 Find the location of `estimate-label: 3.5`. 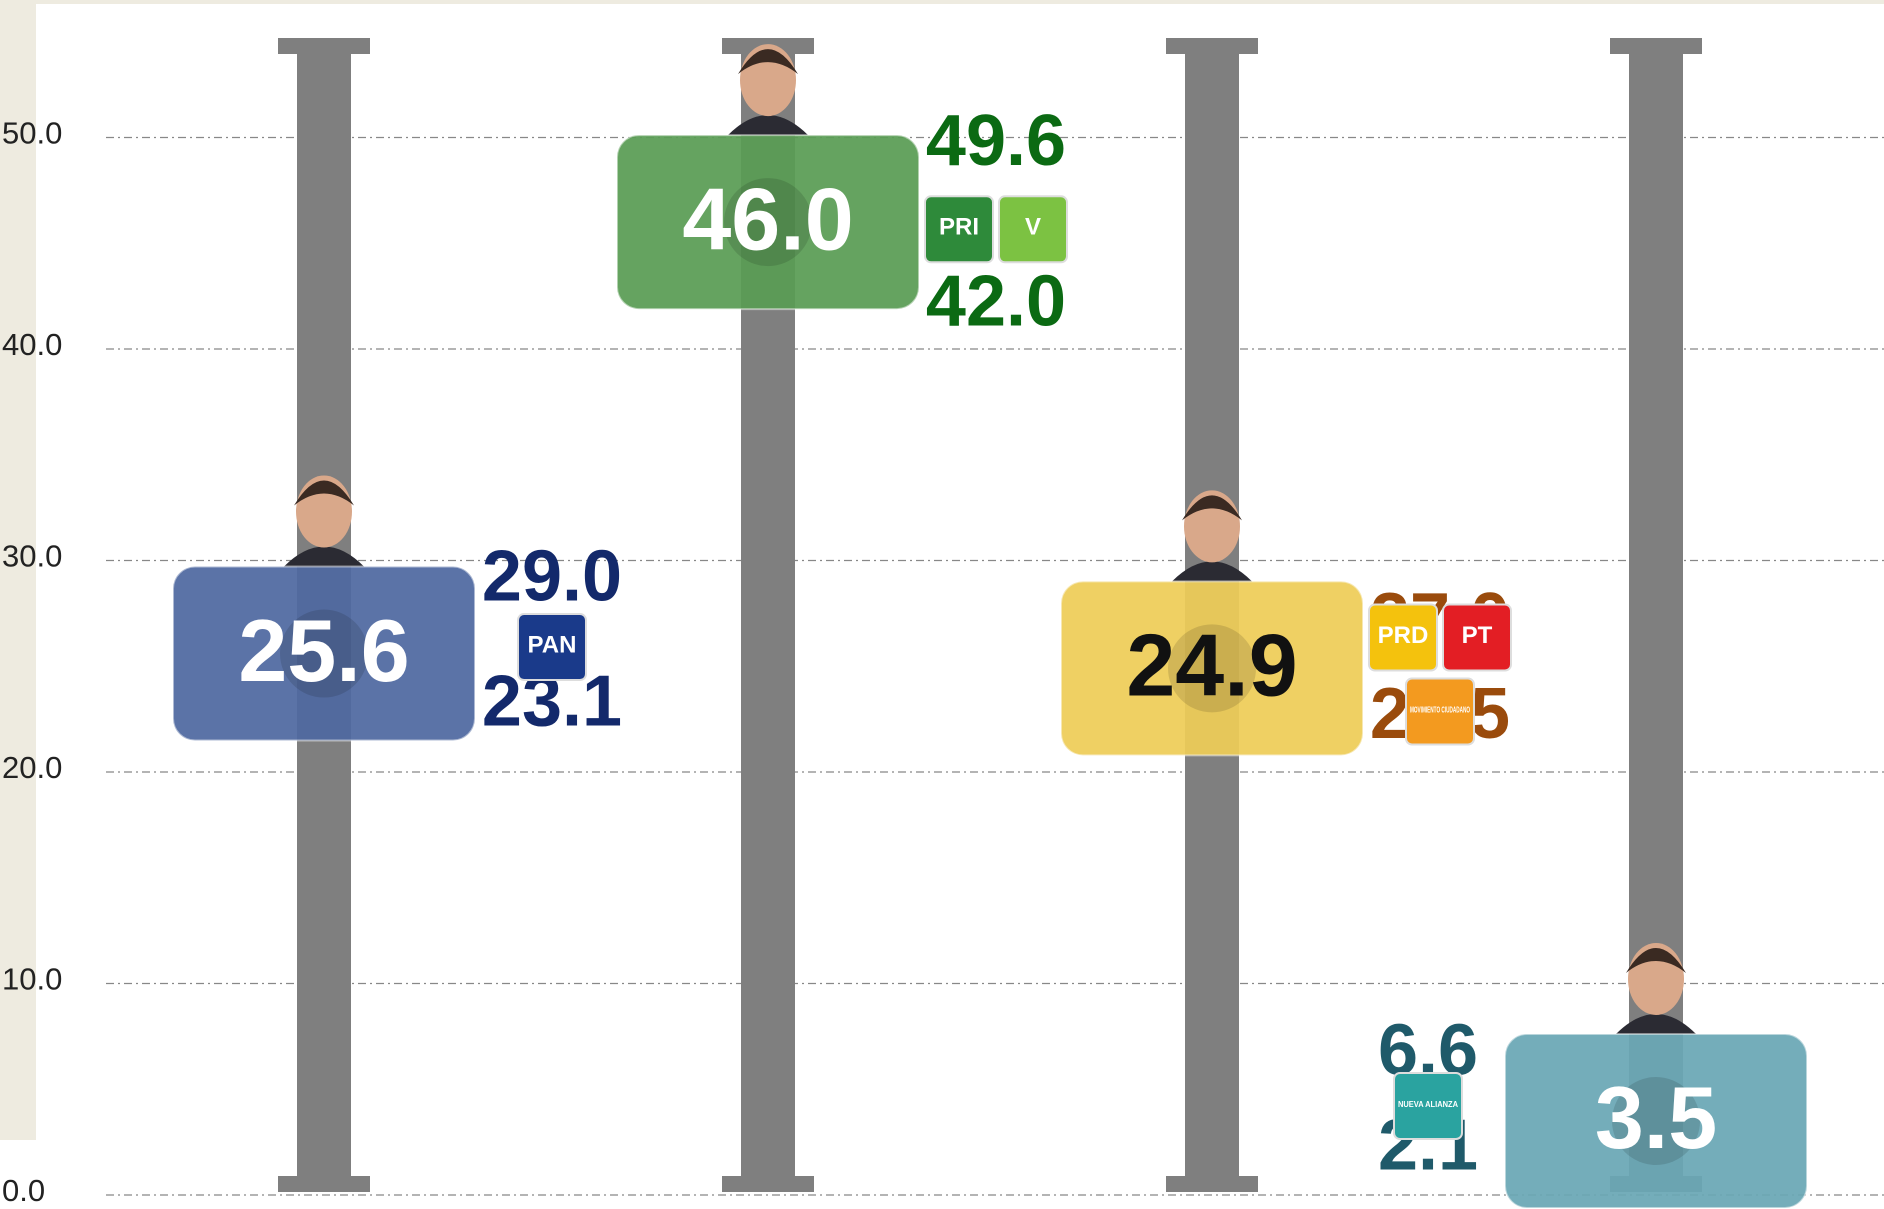

estimate-label: 3.5 is located at coordinates (1656, 1117).